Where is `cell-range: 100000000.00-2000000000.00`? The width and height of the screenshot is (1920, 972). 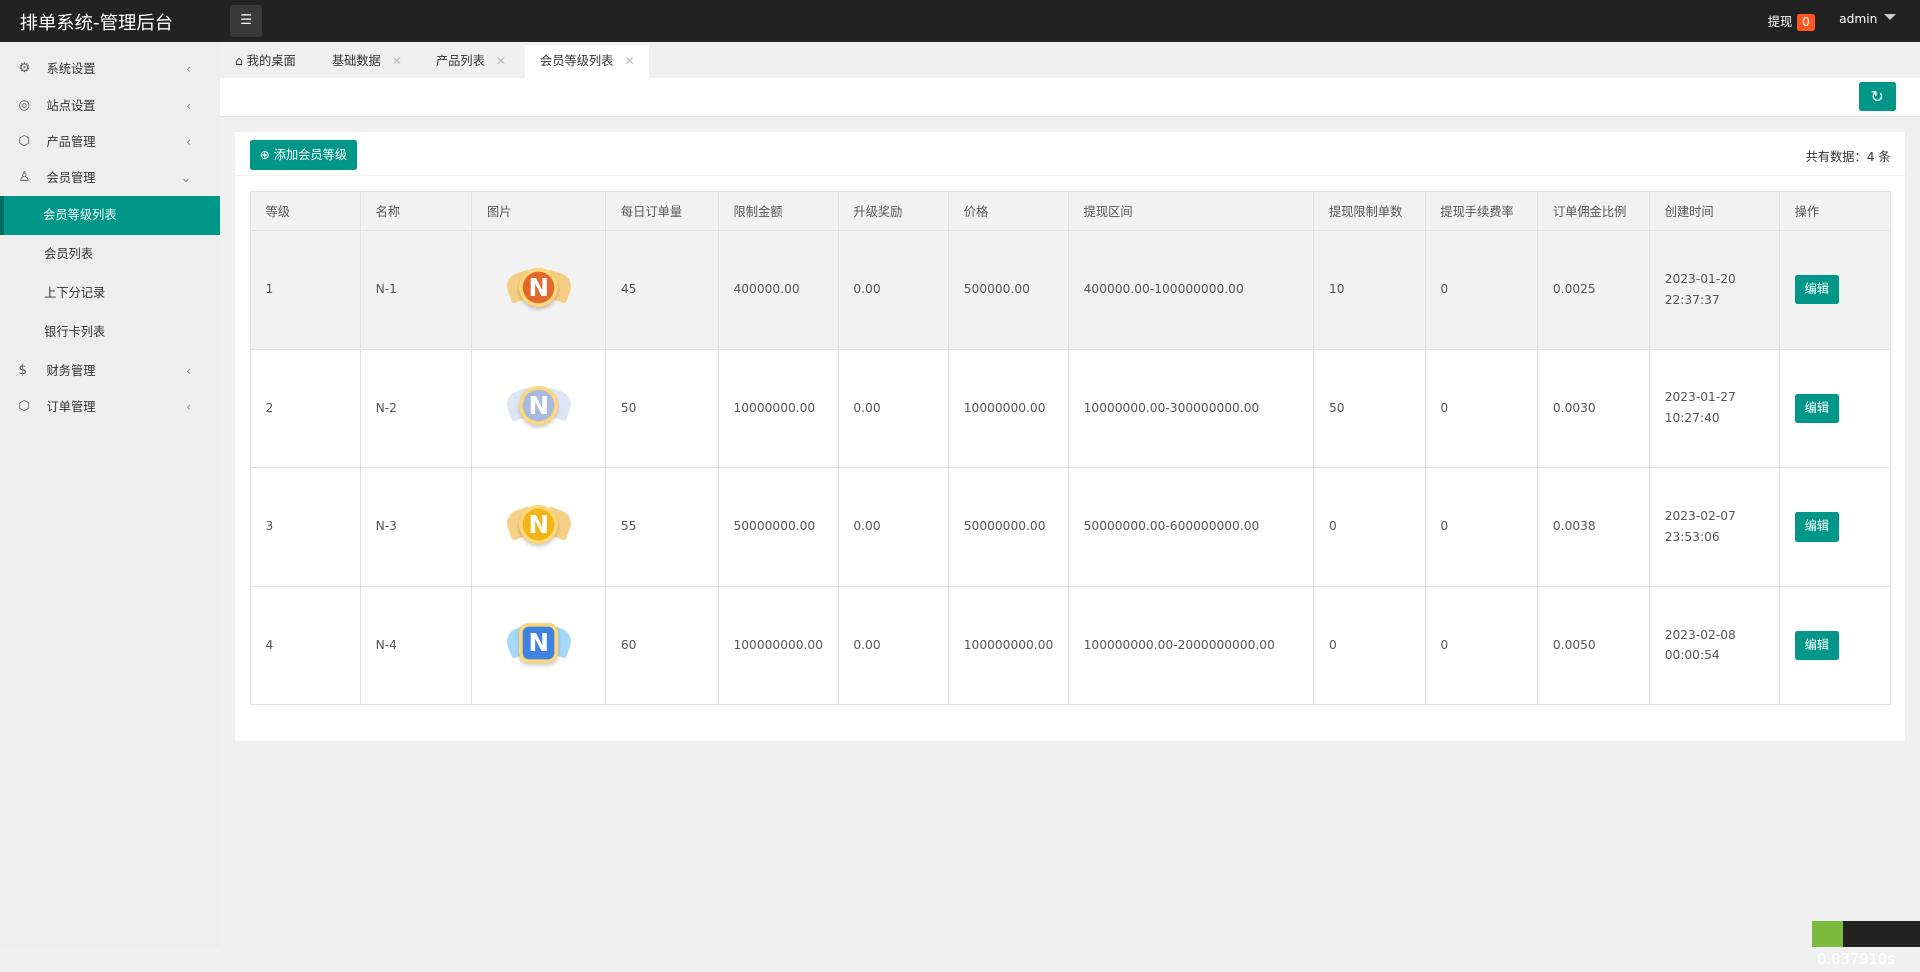 cell-range: 100000000.00-2000000000.00 is located at coordinates (1191, 645).